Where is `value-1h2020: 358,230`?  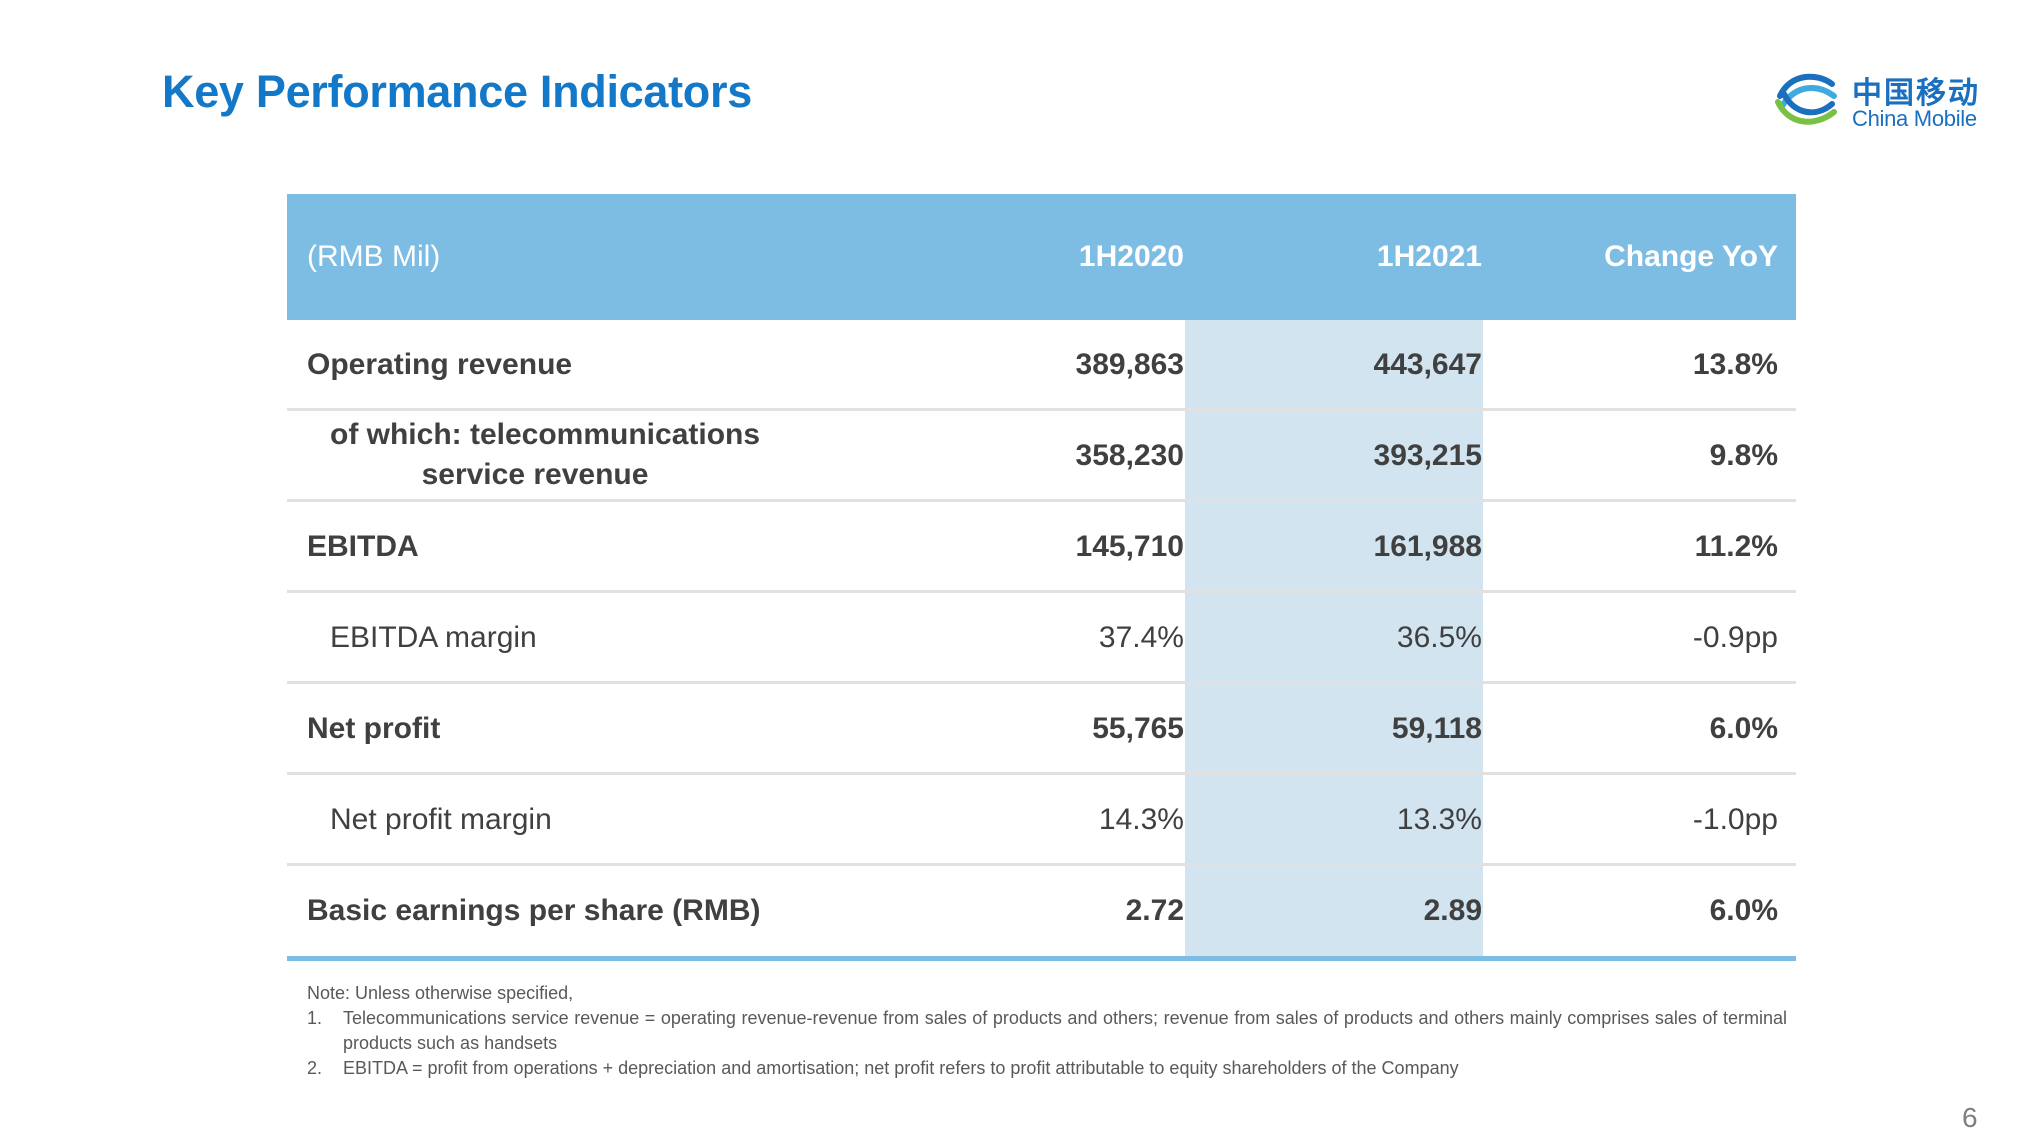
value-1h2020: 358,230 is located at coordinates (1129, 455).